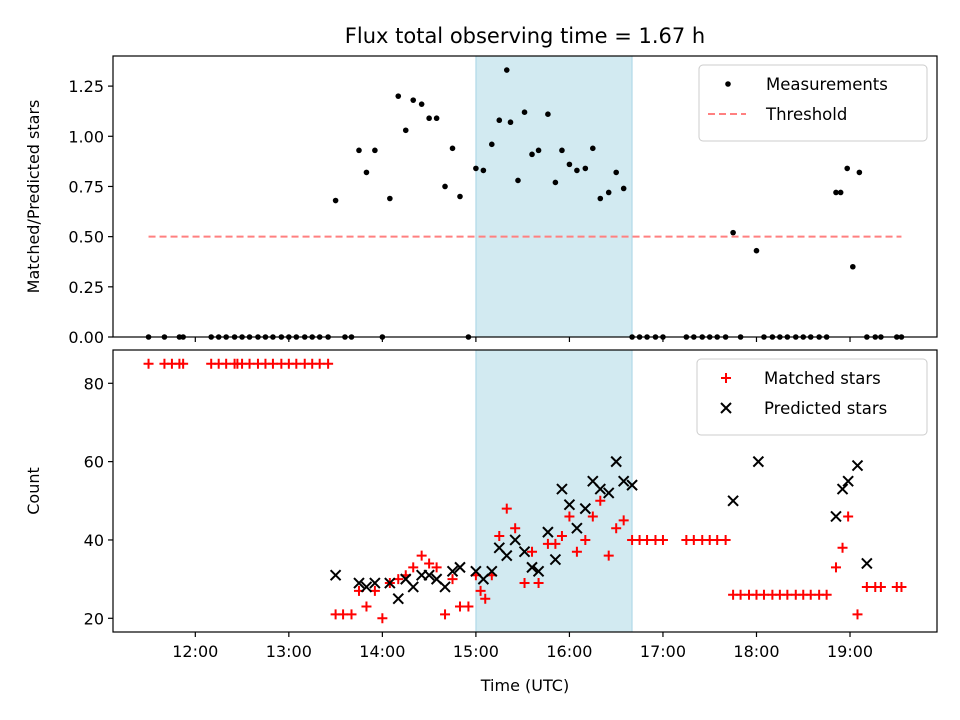 Image resolution: width=960 pixels, height=720 pixels. Describe the element at coordinates (33, 491) in the screenshot. I see `y-axis-label: Count` at that location.